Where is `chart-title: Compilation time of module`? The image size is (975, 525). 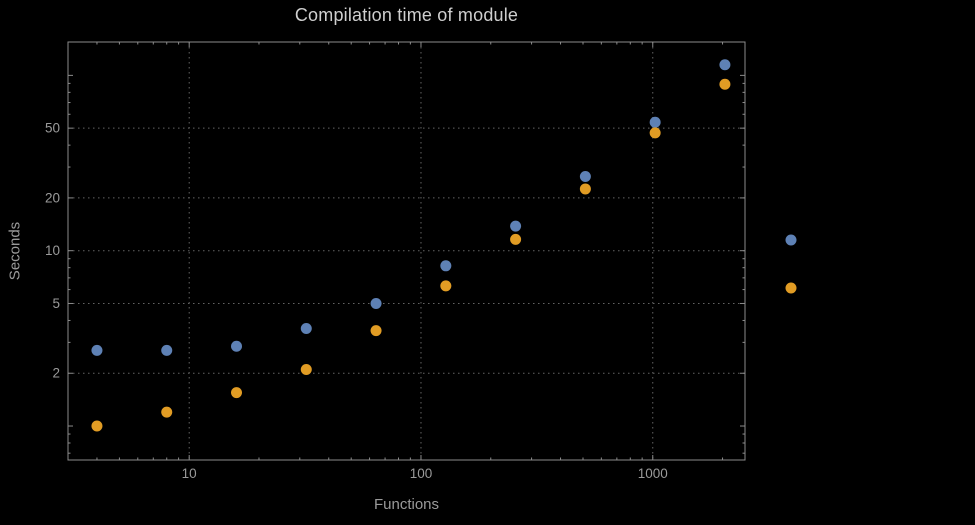 chart-title: Compilation time of module is located at coordinates (406, 15).